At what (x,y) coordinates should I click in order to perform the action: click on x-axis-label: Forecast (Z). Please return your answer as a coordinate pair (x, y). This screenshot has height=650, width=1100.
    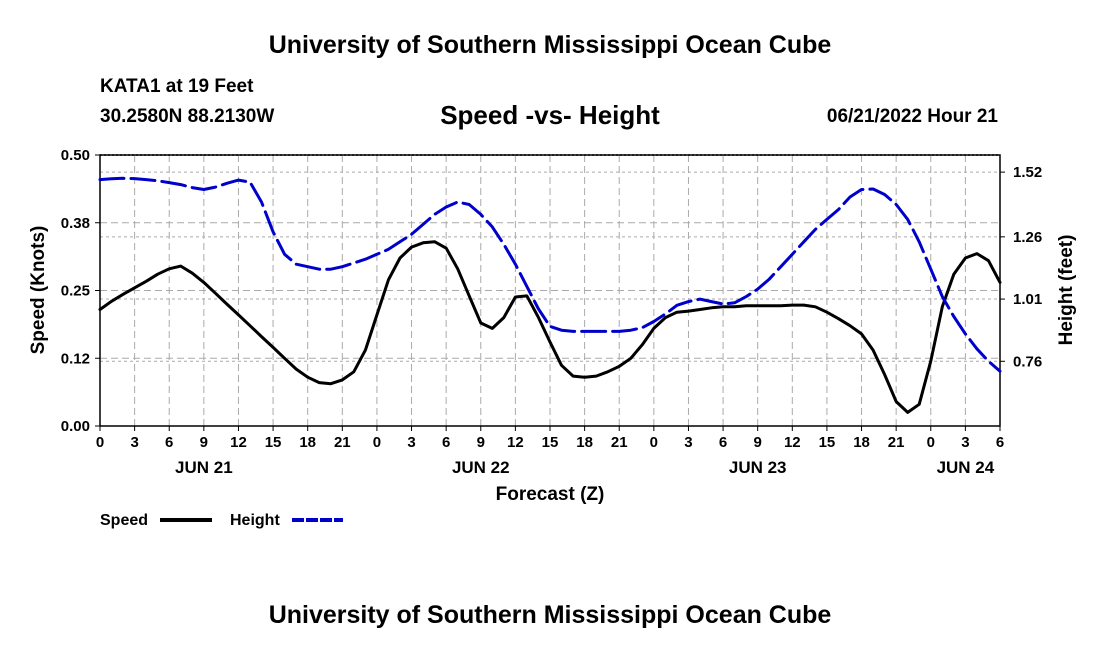
    Looking at the image, I should click on (550, 494).